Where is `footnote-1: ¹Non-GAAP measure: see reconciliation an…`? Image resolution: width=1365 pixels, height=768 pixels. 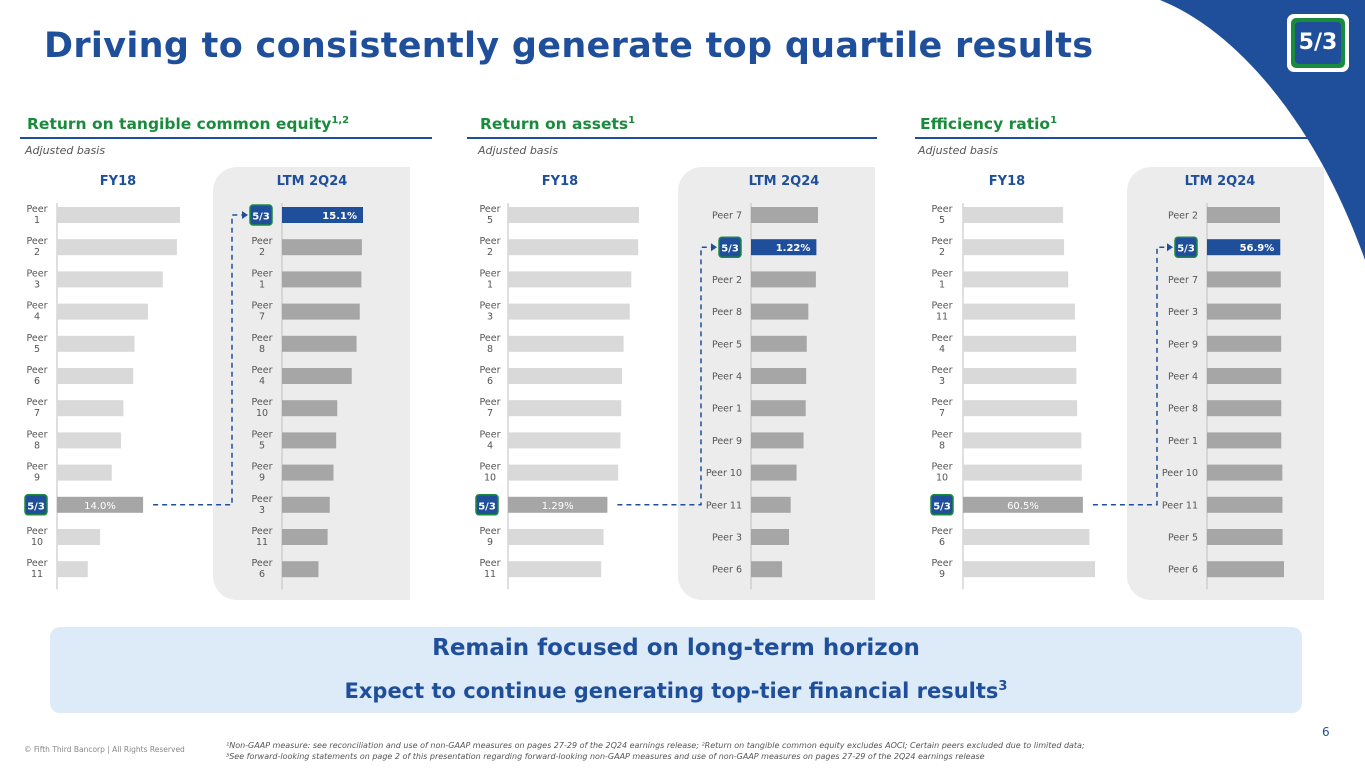
footnote-1: ¹Non-GAAP measure: see reconciliation an… is located at coordinates (655, 745).